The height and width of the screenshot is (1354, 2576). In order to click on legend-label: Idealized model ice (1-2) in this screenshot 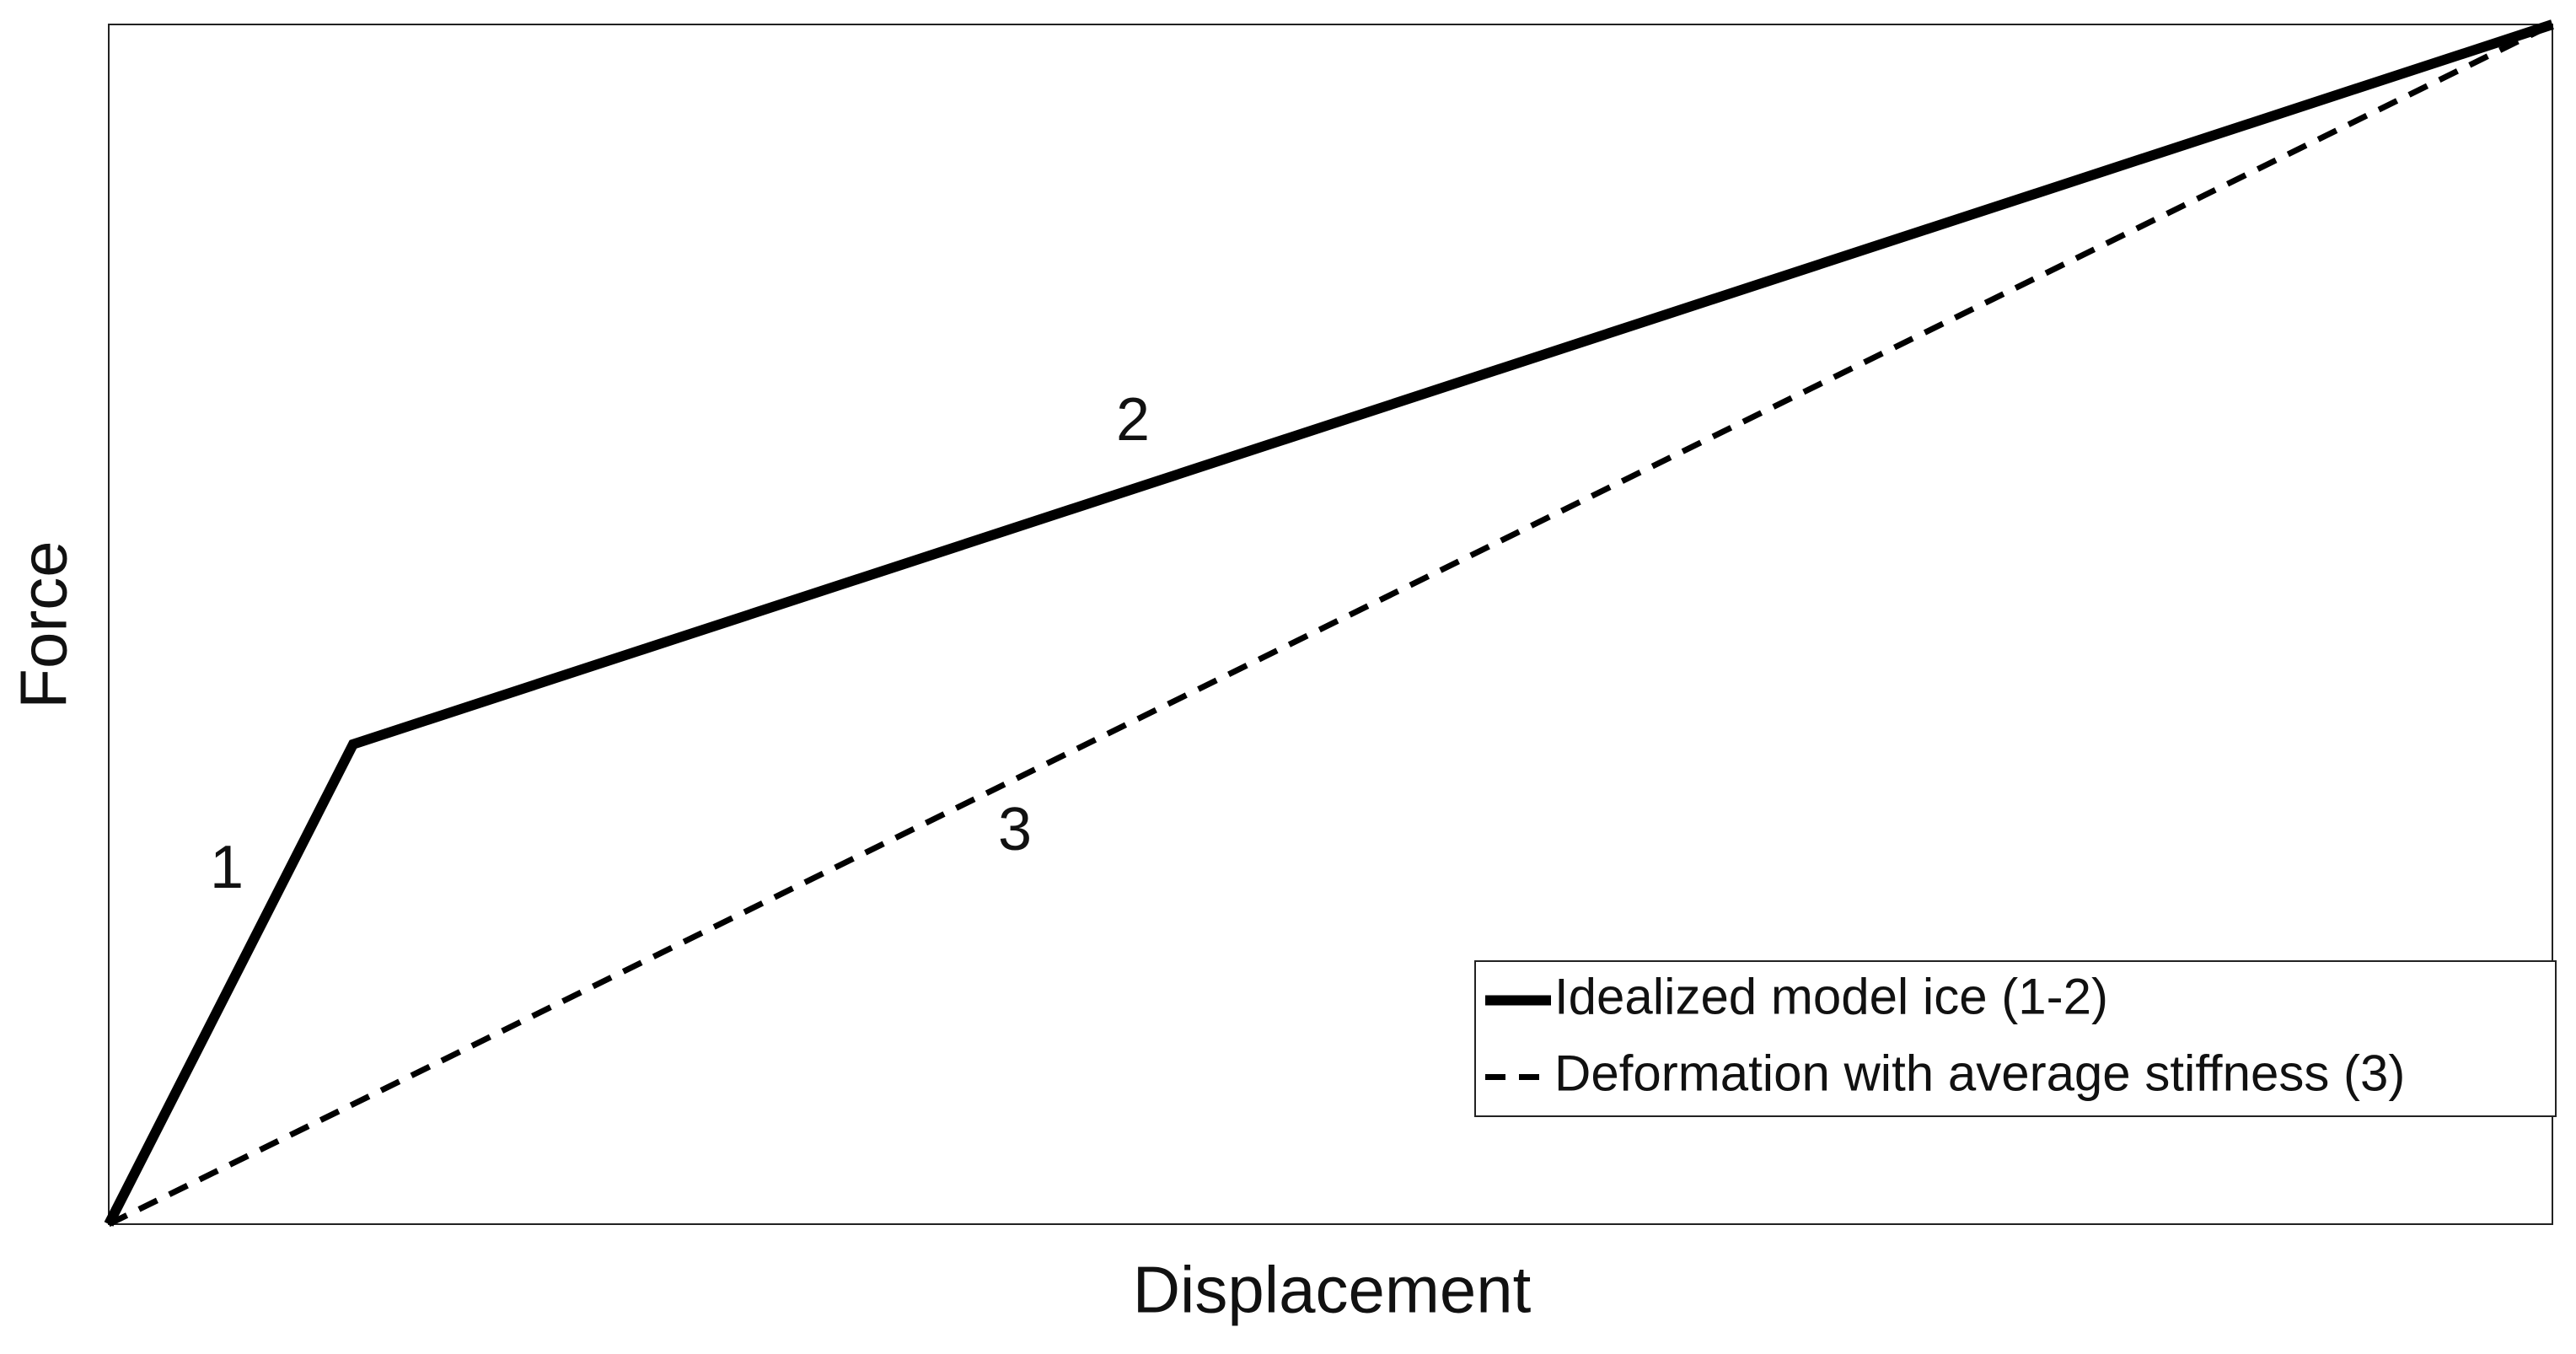, I will do `click(1831, 996)`.